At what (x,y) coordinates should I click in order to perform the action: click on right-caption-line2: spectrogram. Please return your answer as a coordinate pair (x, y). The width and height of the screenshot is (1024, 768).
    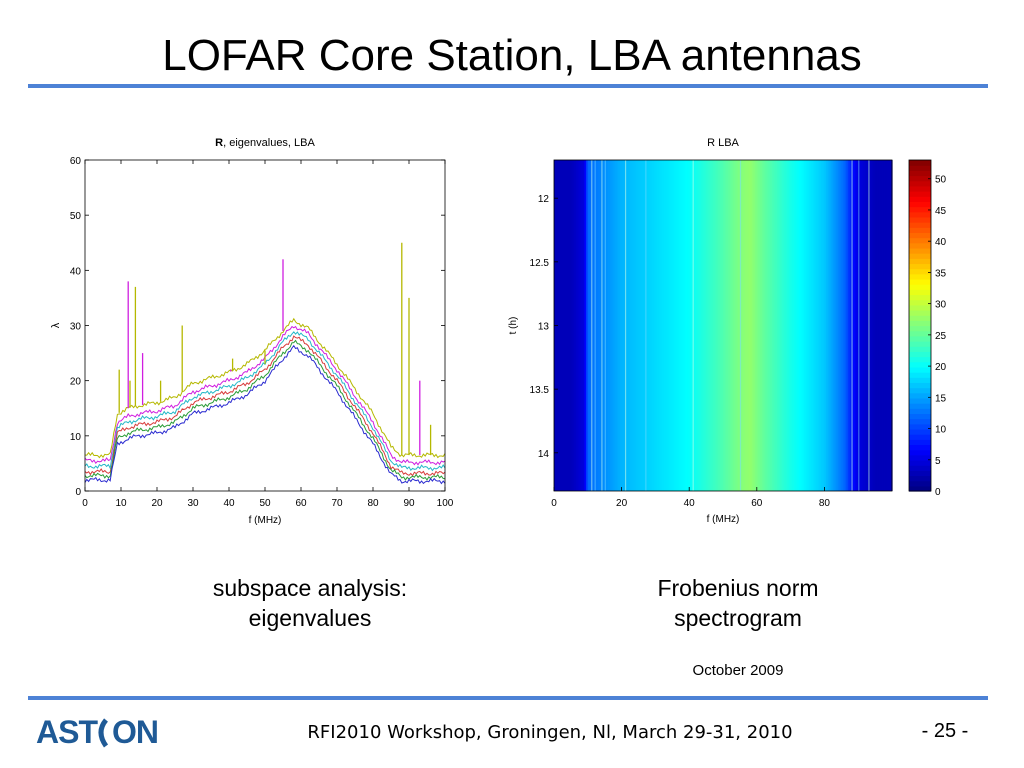
    Looking at the image, I should click on (738, 618).